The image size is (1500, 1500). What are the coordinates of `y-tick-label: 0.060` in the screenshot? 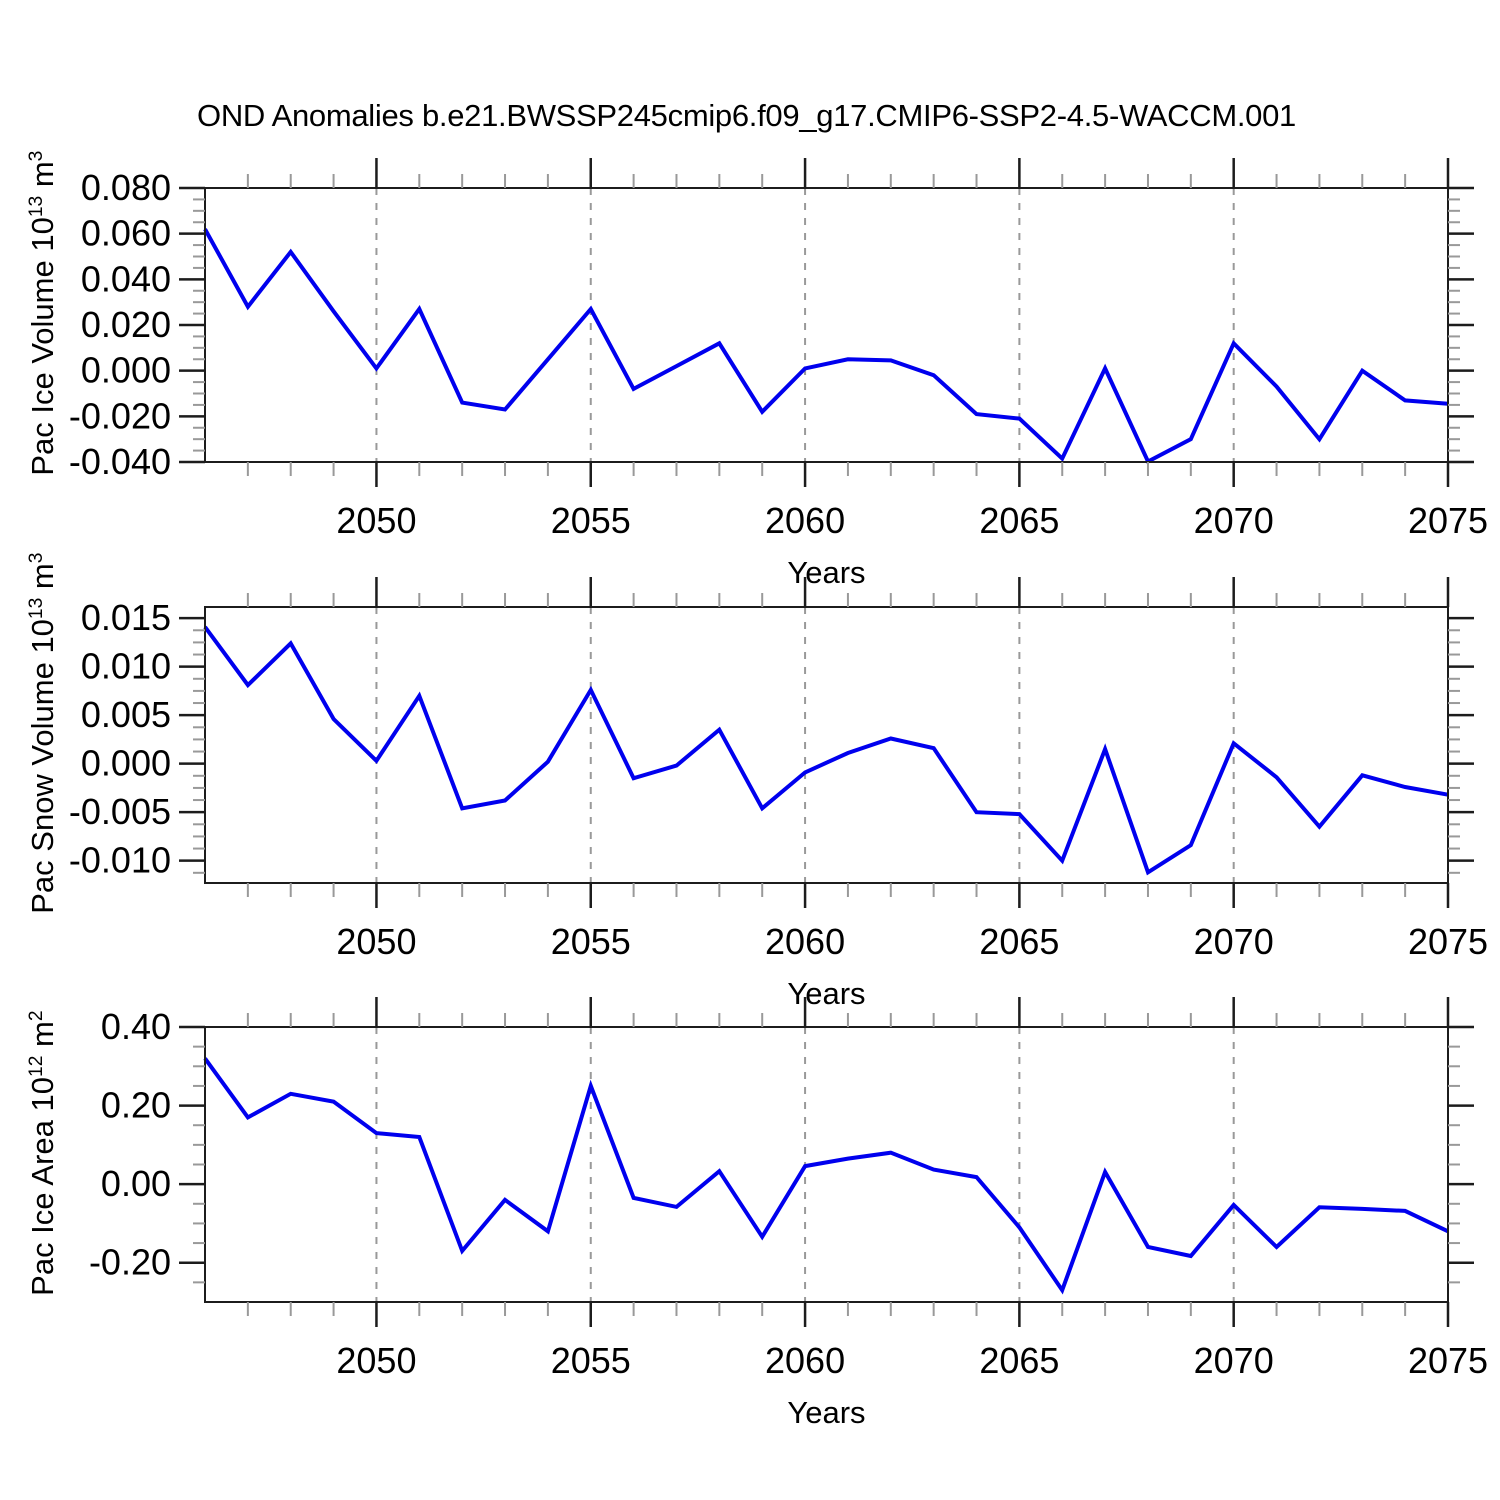 It's located at (126, 233).